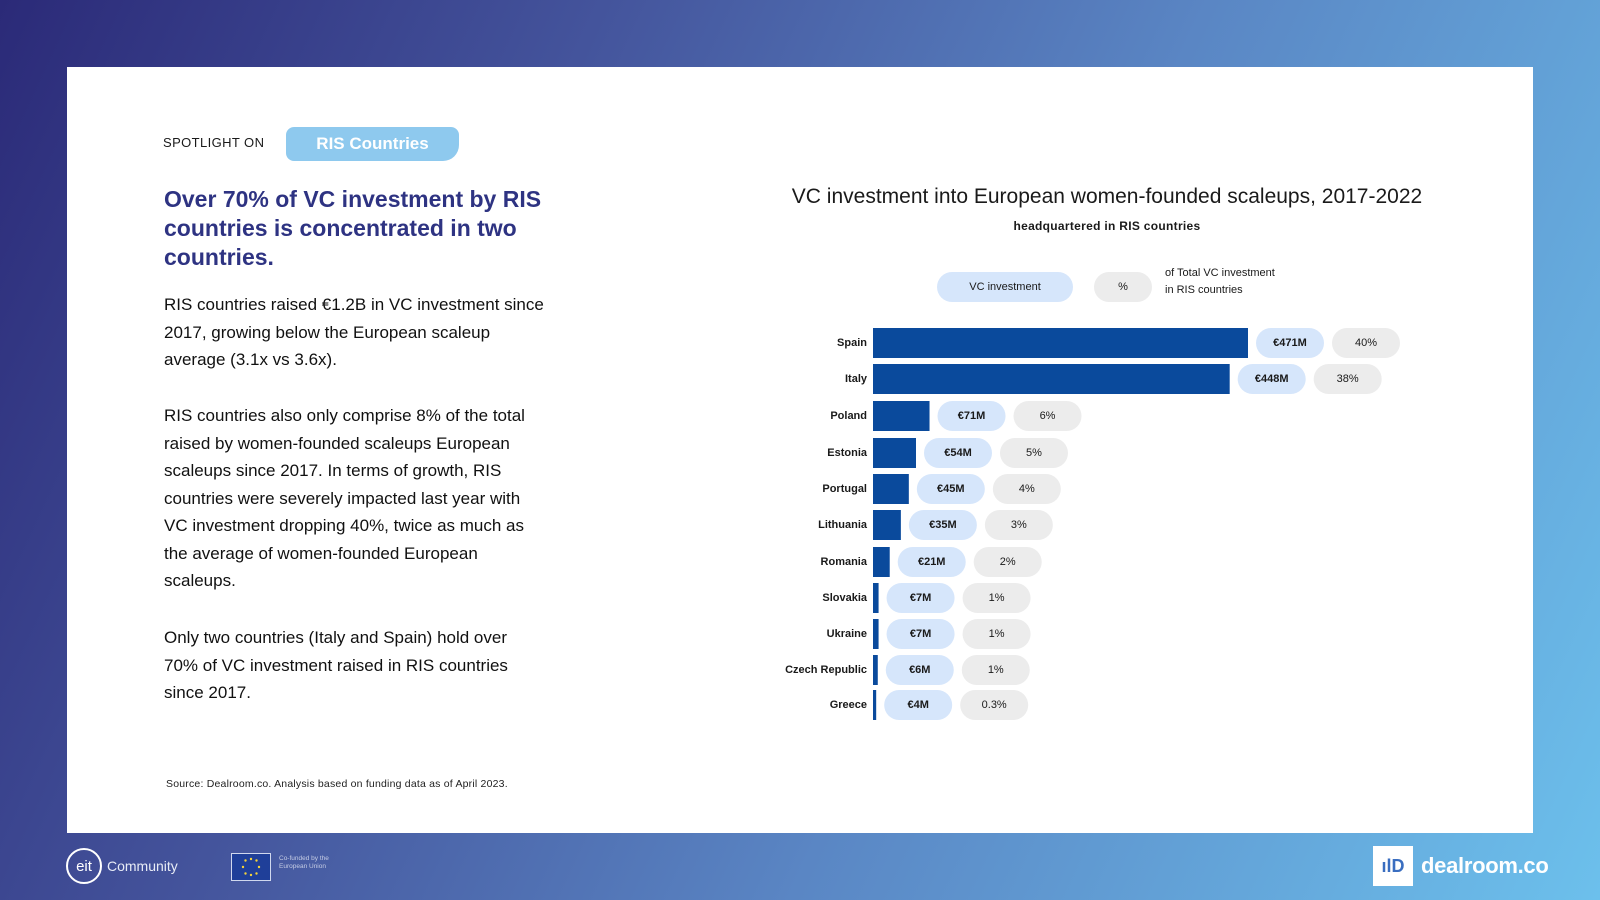  I want to click on bar-lithuania, so click(887, 525).